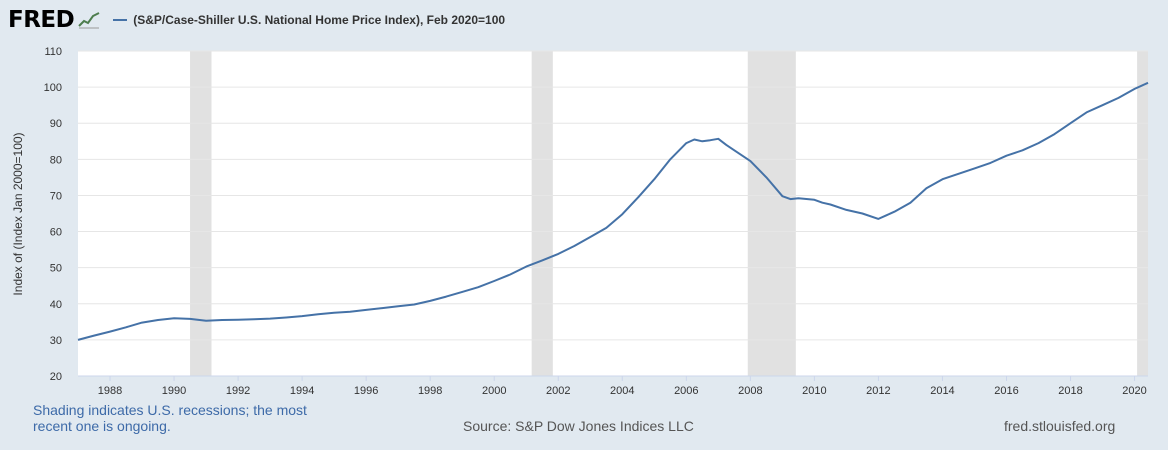 This screenshot has width=1168, height=450. I want to click on y-tick-label: 20, so click(56, 377).